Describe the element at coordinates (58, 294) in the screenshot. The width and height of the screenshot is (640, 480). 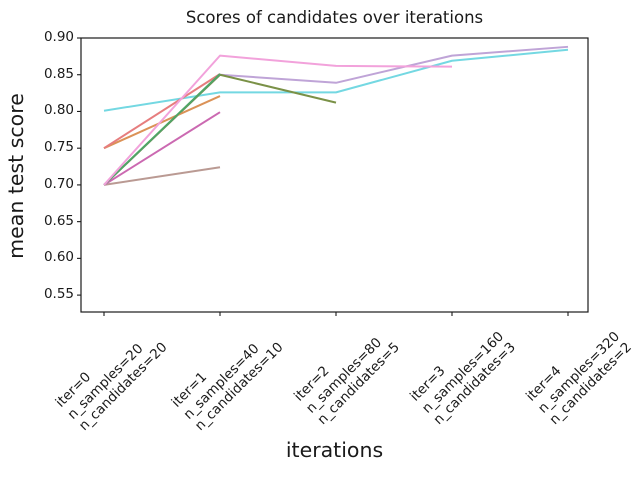
I see `y-tick-label: 0.55` at that location.